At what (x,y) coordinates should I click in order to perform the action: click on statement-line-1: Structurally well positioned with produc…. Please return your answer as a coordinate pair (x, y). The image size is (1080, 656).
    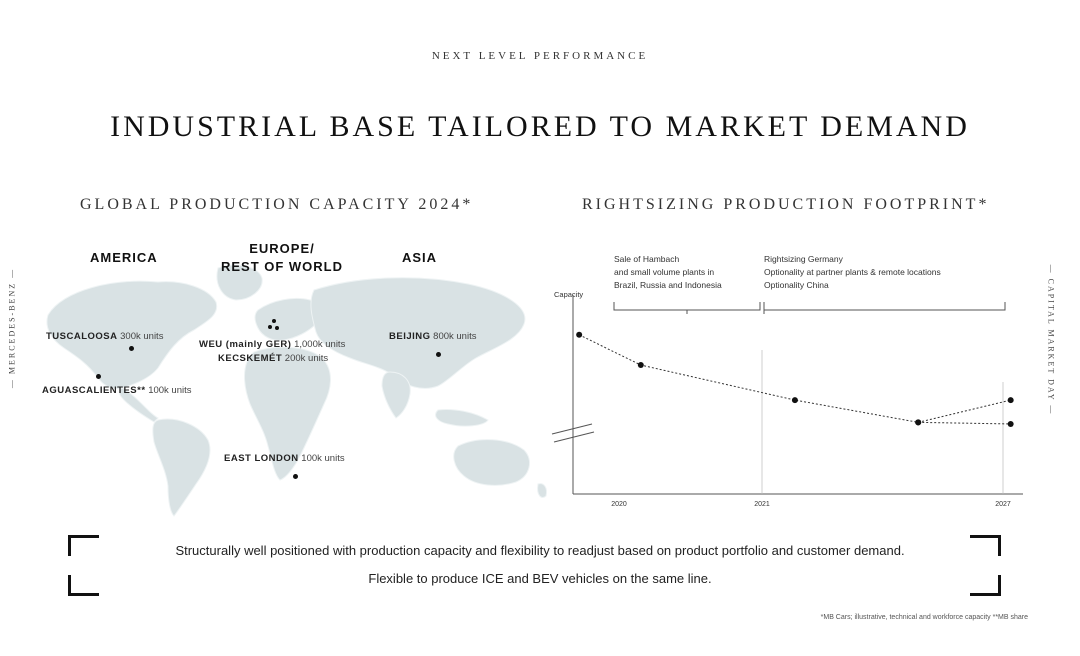
    Looking at the image, I should click on (540, 550).